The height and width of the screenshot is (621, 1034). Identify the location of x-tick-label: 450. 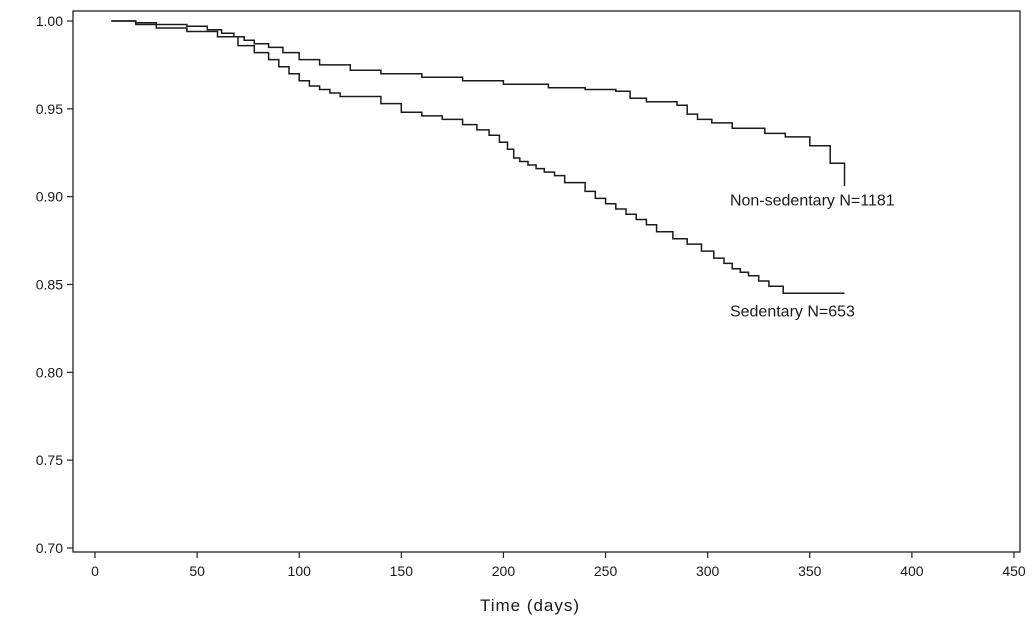
(1014, 571).